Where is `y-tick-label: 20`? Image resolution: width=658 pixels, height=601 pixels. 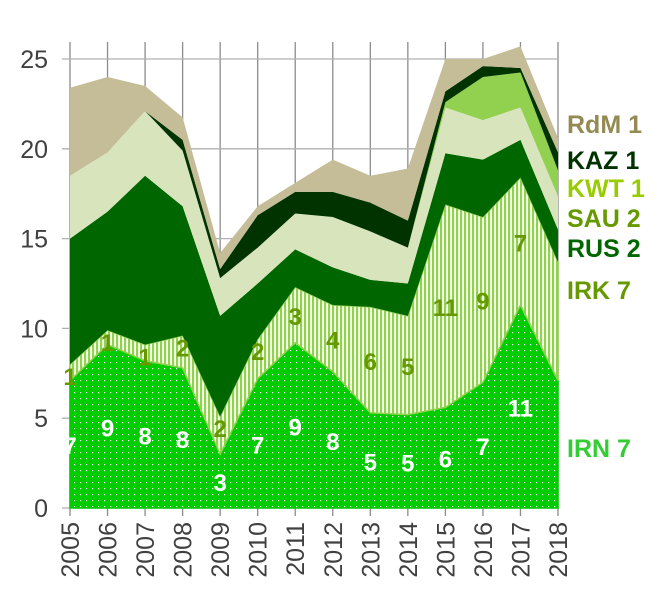
y-tick-label: 20 is located at coordinates (34, 150).